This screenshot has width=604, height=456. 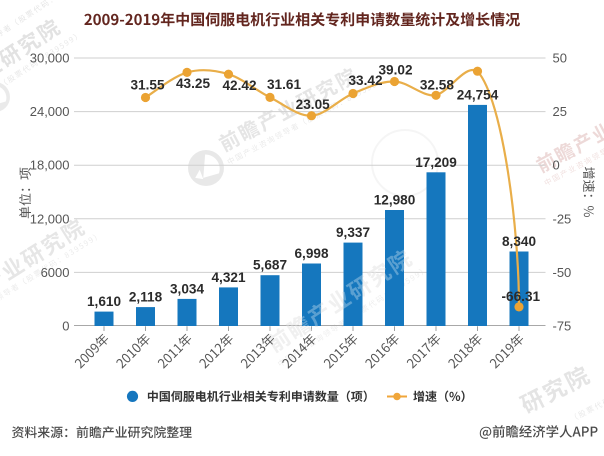 I want to click on svg-text: 1,610, so click(x=104, y=301).